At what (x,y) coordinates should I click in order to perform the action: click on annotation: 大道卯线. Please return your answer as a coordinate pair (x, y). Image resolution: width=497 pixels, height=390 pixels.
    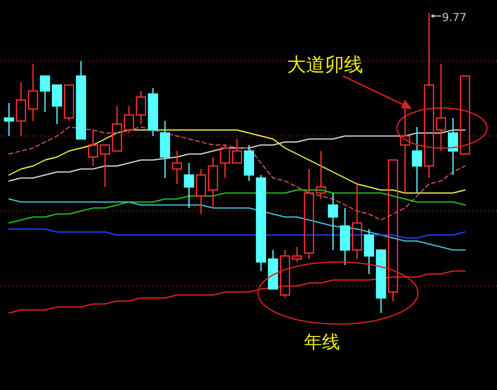
    Looking at the image, I should click on (325, 65).